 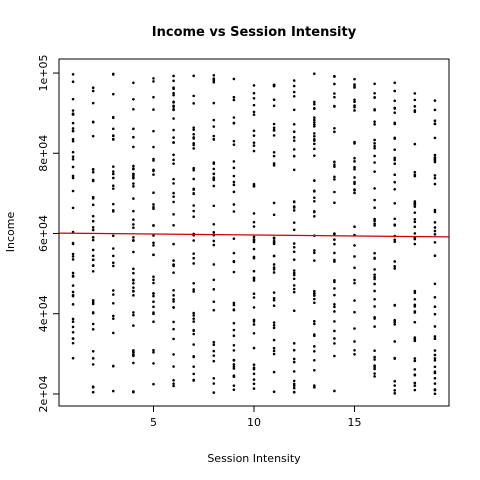 I want to click on y-tick-label: 6e+04, so click(x=43, y=233).